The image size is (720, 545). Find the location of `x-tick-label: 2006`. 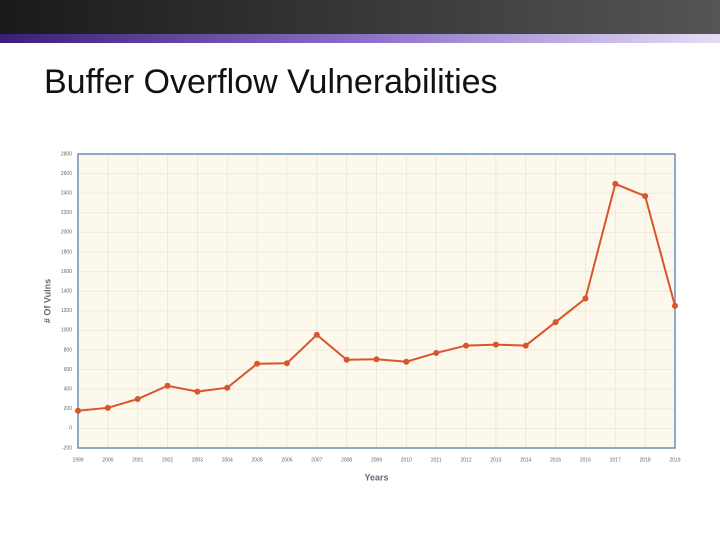

x-tick-label: 2006 is located at coordinates (286, 460).